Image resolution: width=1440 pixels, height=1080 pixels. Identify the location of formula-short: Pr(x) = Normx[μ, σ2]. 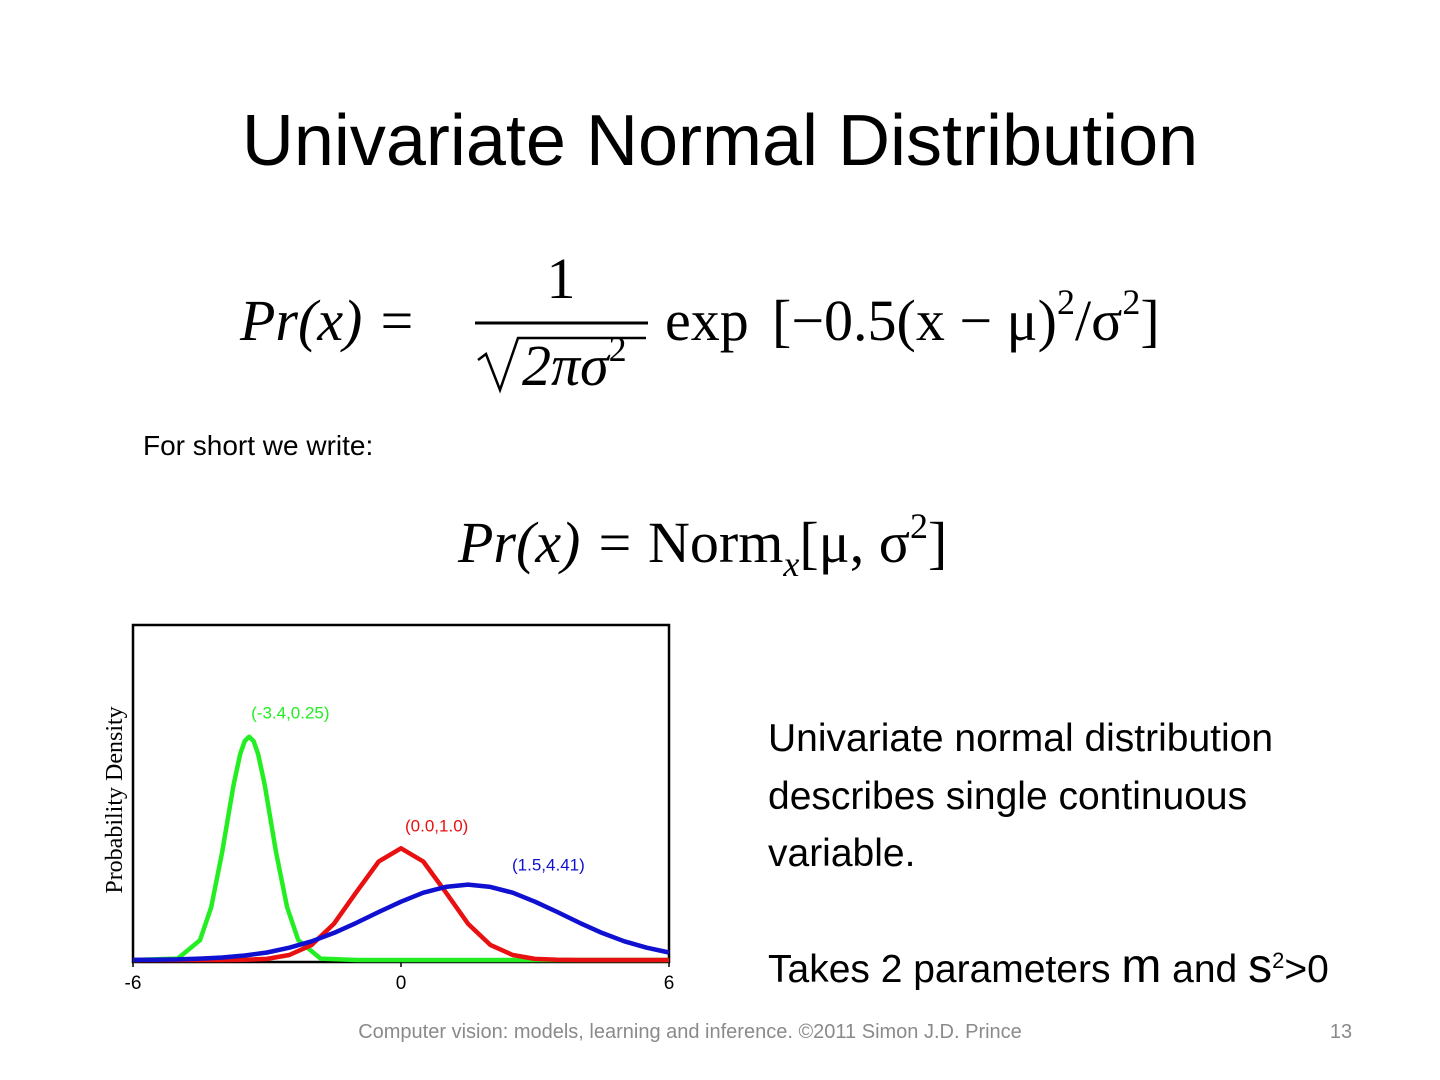
(702, 545).